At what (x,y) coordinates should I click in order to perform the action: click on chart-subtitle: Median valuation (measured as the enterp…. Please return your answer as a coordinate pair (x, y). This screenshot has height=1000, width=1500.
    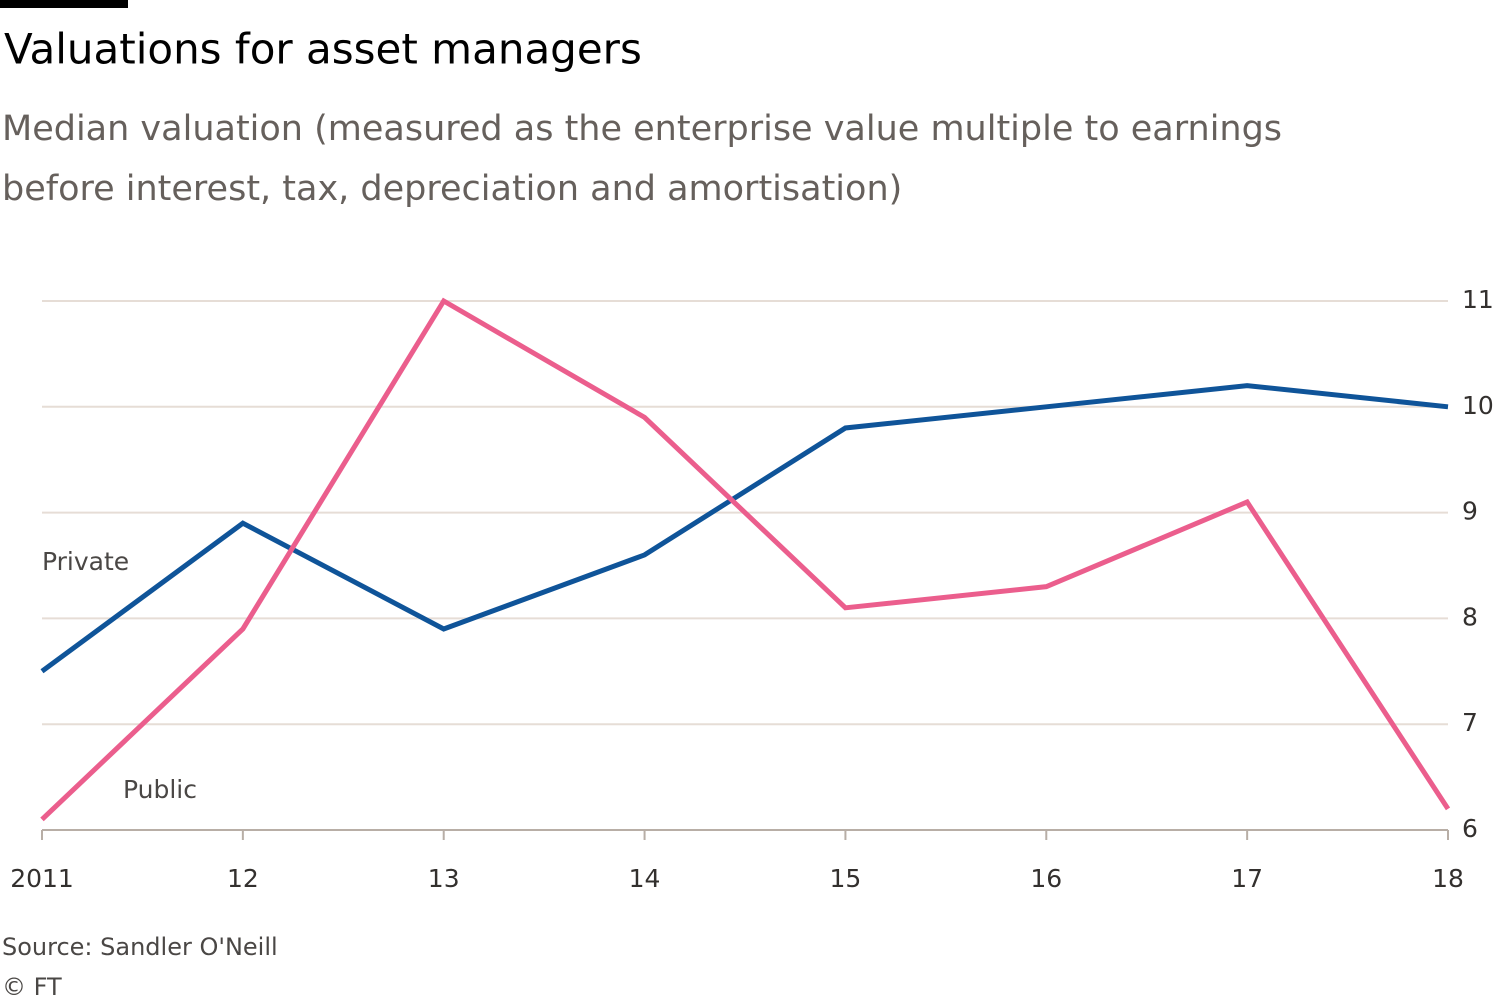
    Looking at the image, I should click on (642, 129).